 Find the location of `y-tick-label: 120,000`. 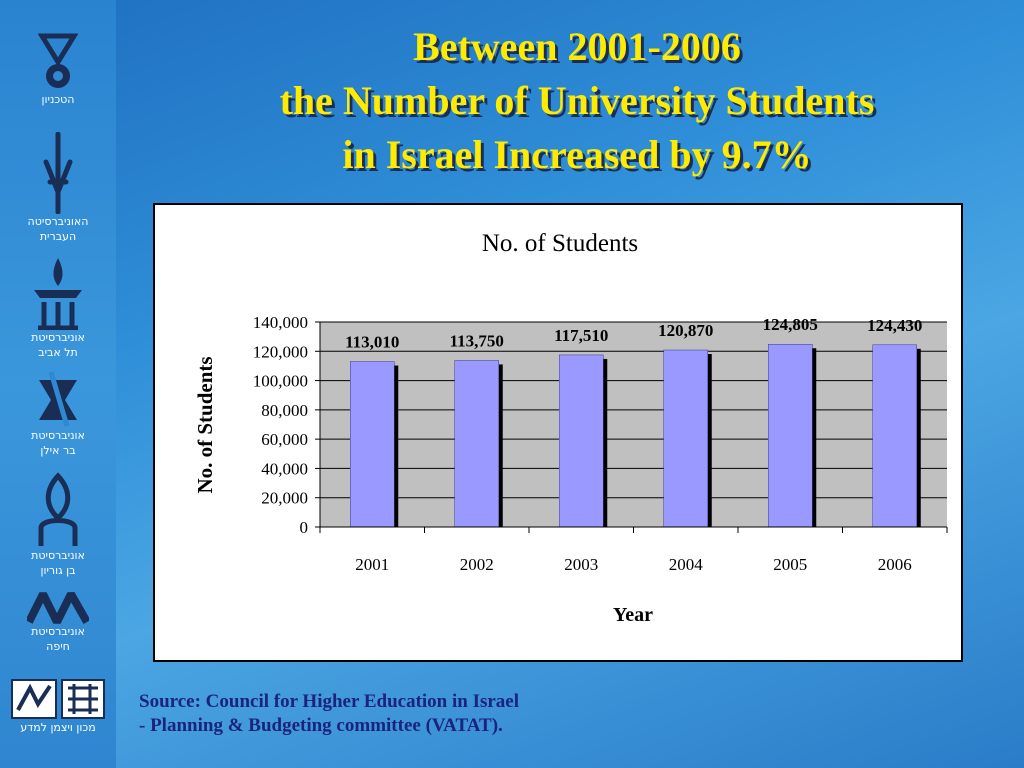

y-tick-label: 120,000 is located at coordinates (280, 351).